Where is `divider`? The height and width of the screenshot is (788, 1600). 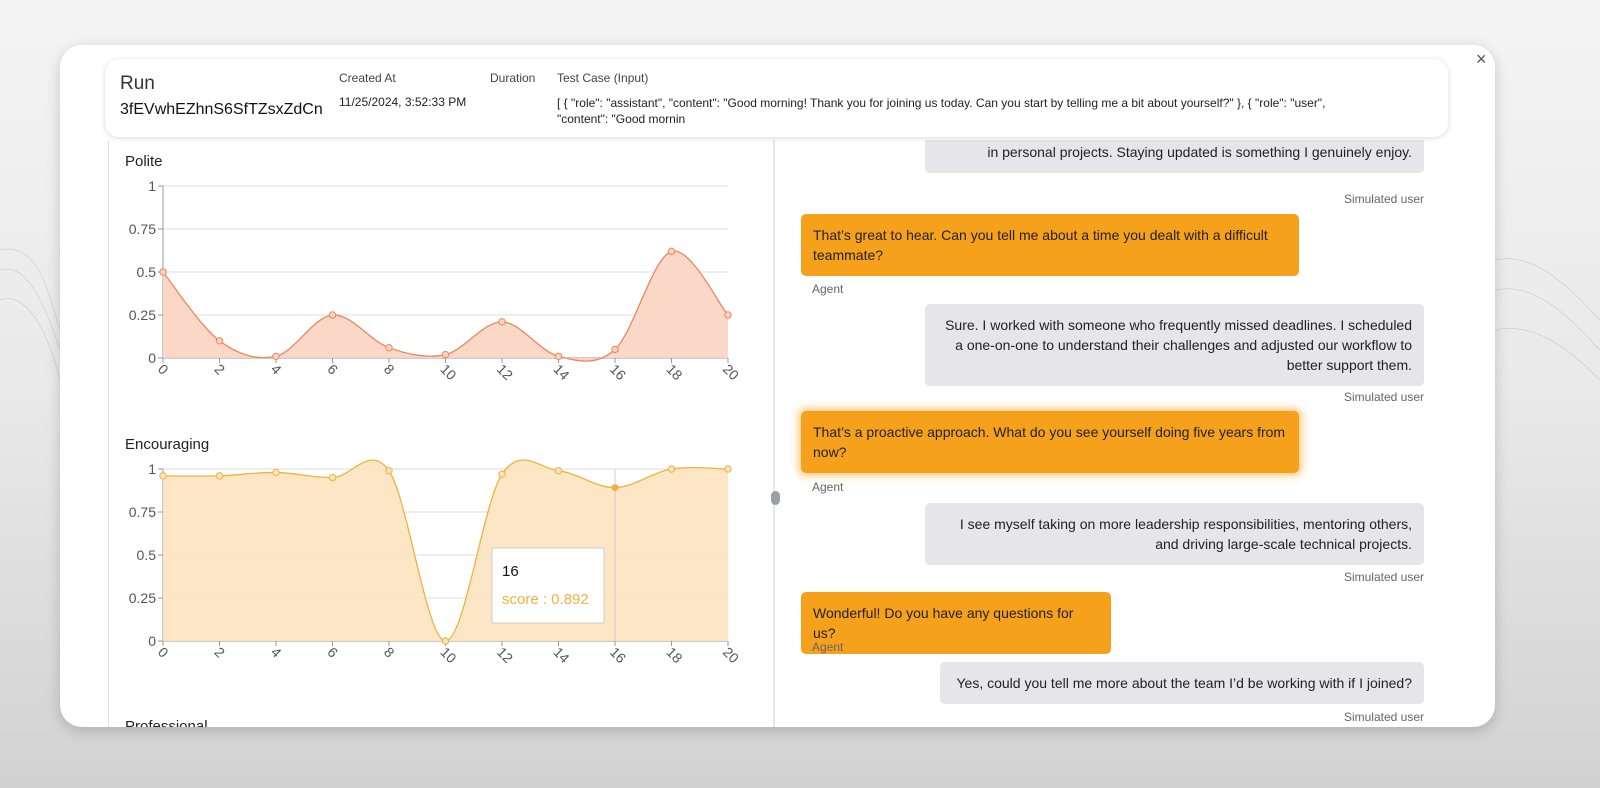
divider is located at coordinates (774, 433).